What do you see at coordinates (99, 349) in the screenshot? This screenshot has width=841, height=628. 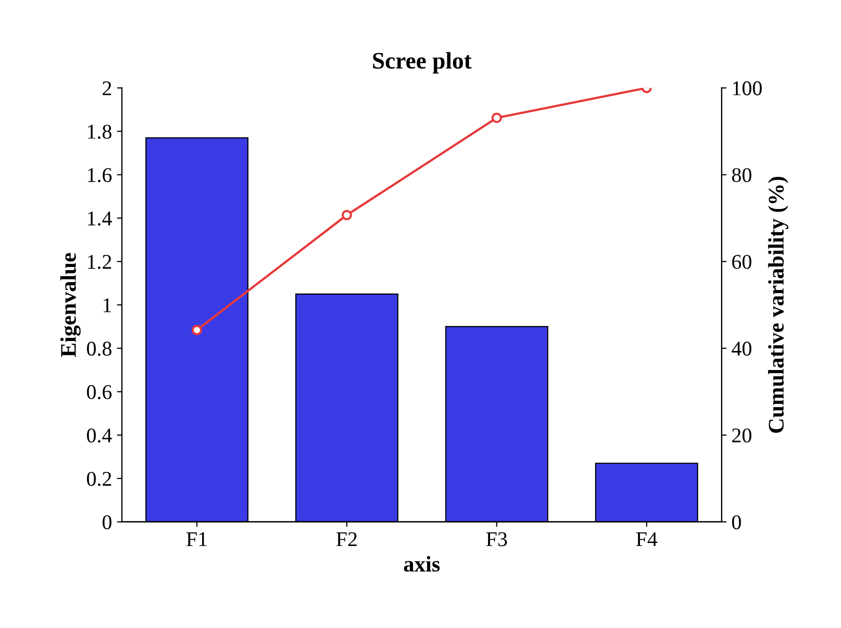 I see `y-tick-label: 0.8` at bounding box center [99, 349].